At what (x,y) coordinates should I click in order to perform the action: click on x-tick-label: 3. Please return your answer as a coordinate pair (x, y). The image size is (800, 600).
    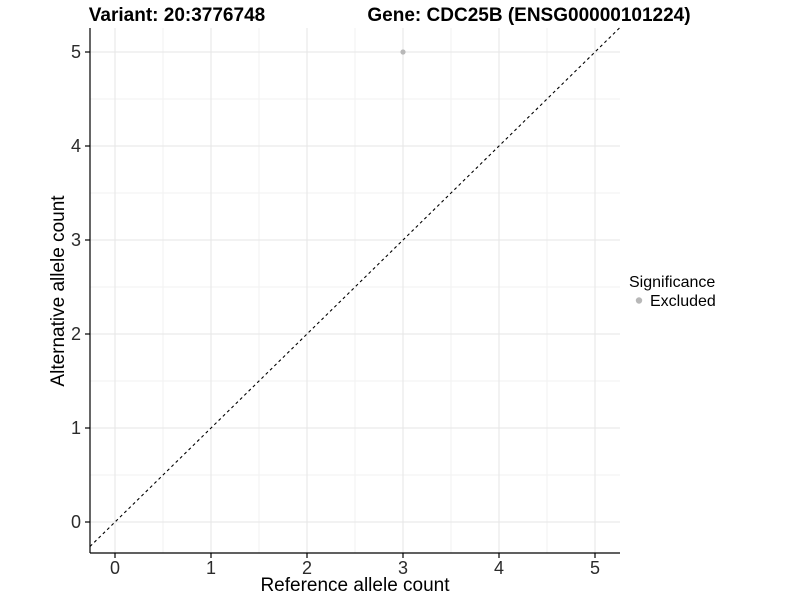
    Looking at the image, I should click on (403, 568).